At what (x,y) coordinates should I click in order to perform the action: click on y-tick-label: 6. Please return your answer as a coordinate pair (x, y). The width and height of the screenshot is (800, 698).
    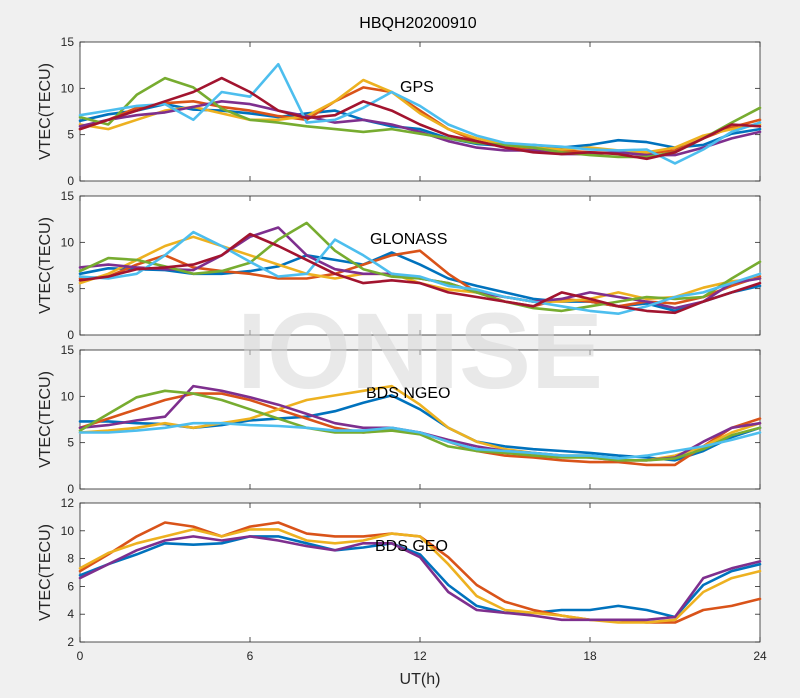
    Looking at the image, I should click on (70, 586).